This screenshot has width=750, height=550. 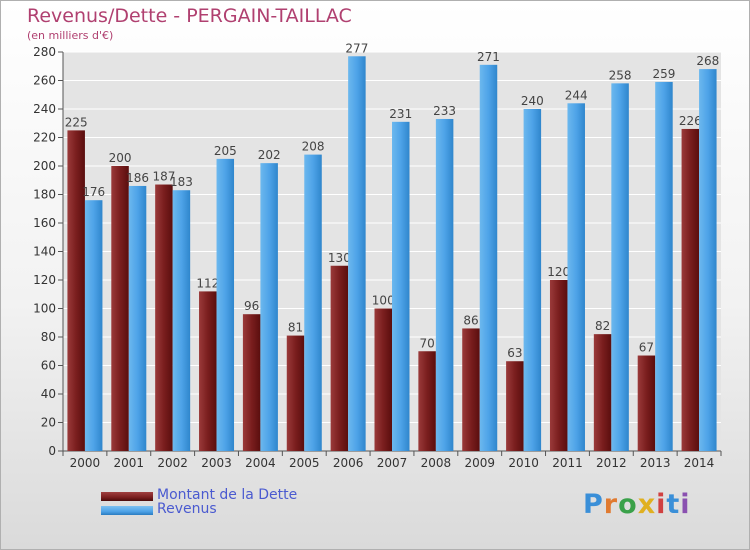 What do you see at coordinates (163, 177) in the screenshot?
I see `data-label-debt: 187` at bounding box center [163, 177].